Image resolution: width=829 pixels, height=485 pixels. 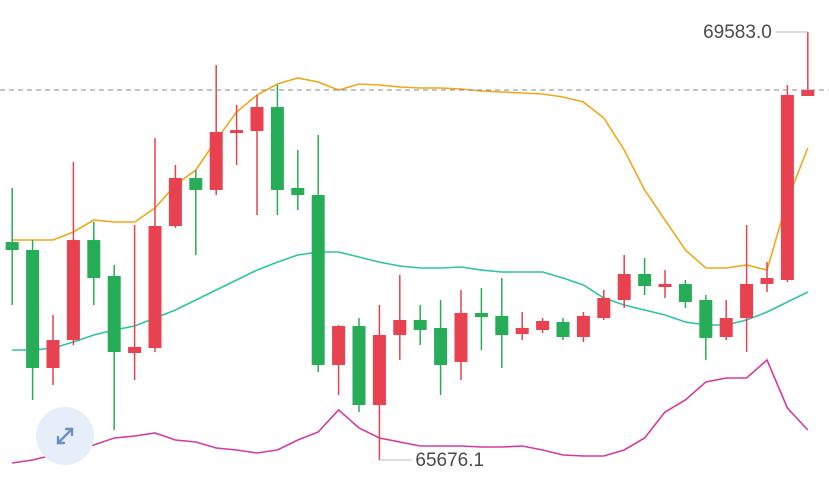 I want to click on expand-icon, so click(x=65, y=436).